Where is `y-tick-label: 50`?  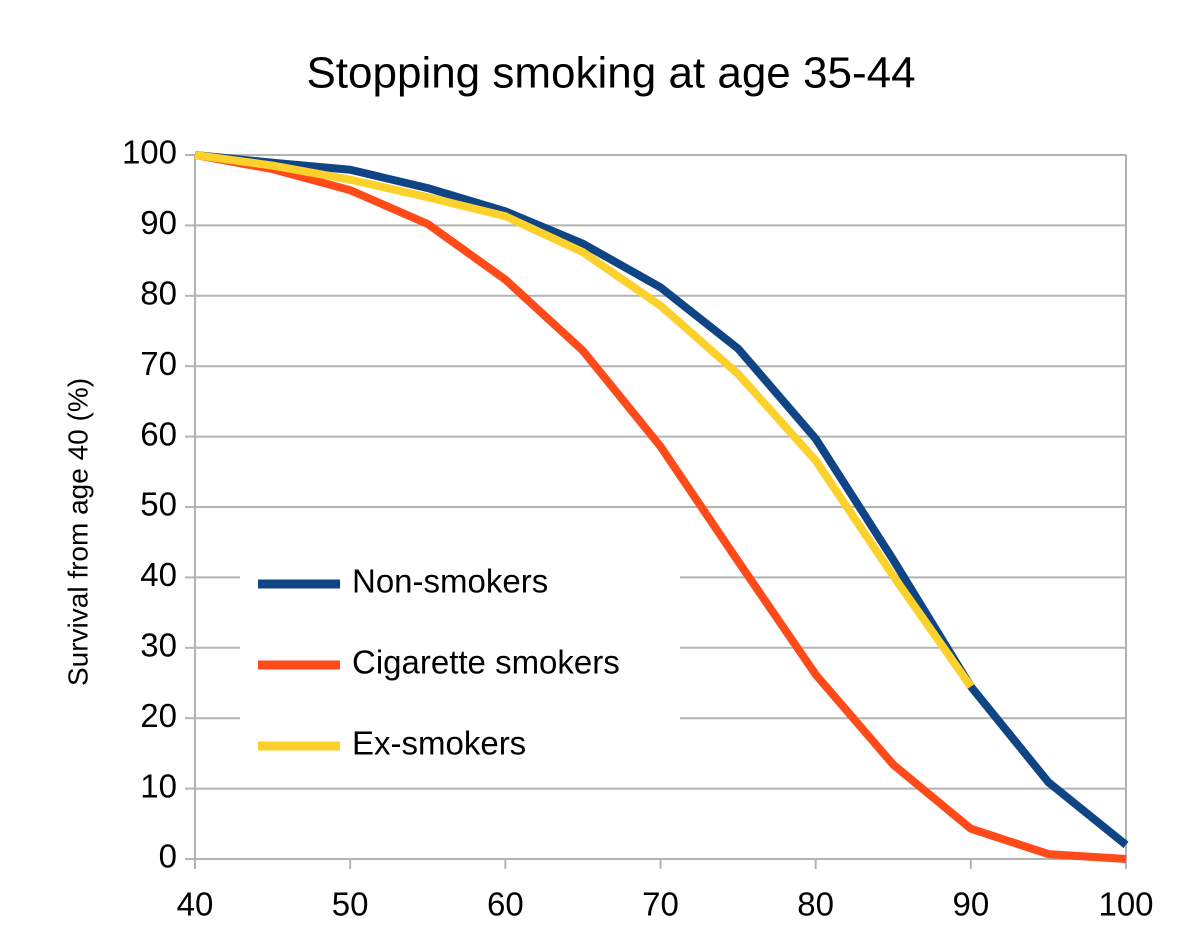 y-tick-label: 50 is located at coordinates (158, 504).